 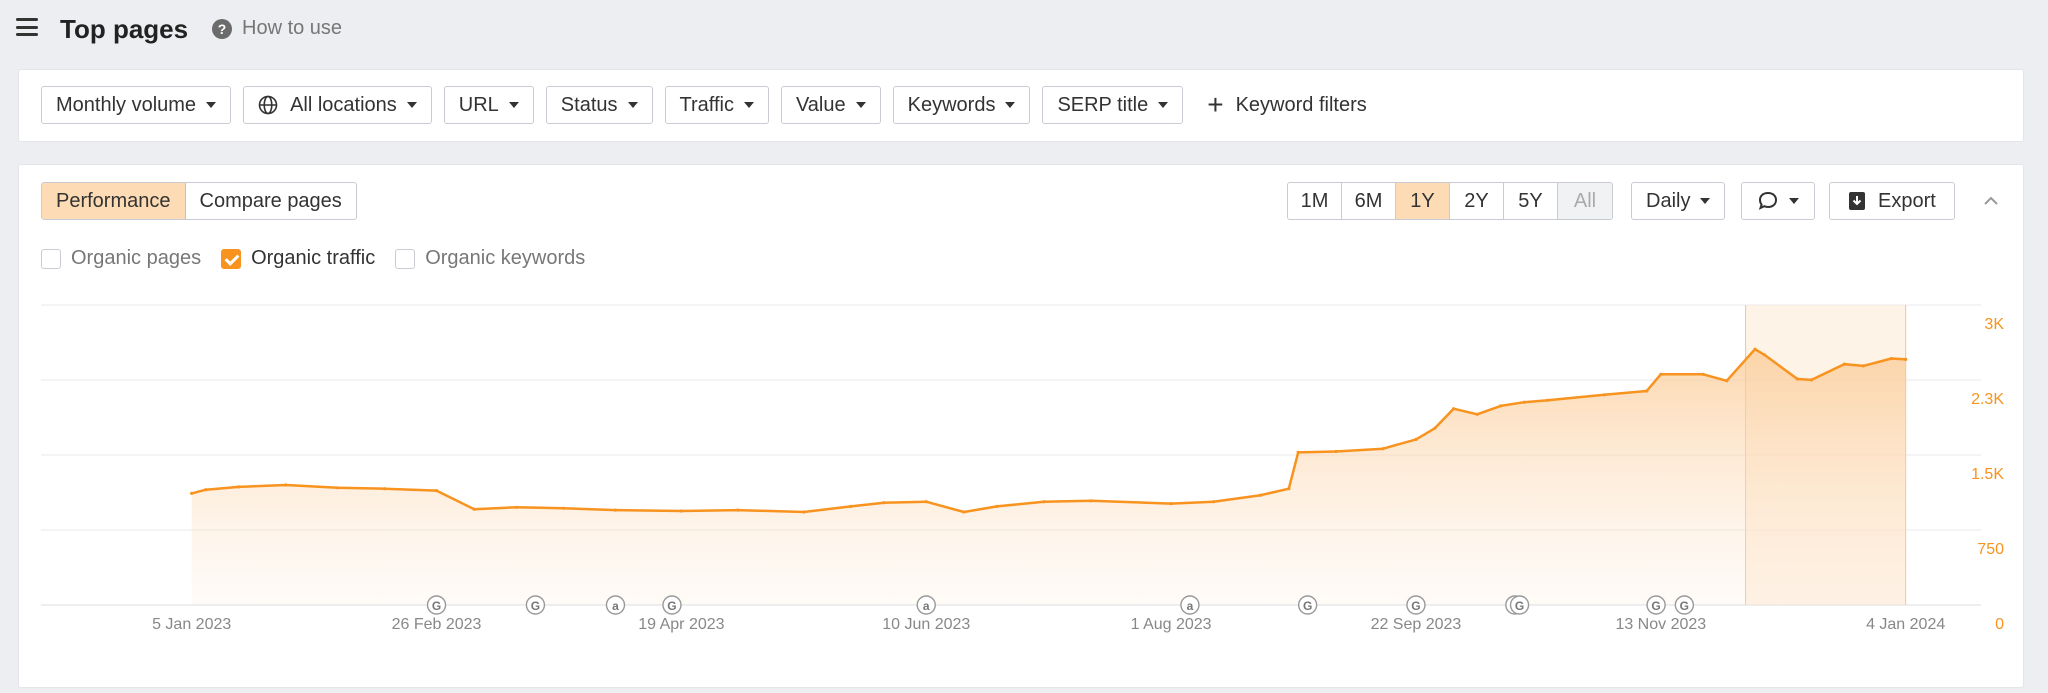 I want to click on range-2y: 2Y, so click(x=1477, y=201).